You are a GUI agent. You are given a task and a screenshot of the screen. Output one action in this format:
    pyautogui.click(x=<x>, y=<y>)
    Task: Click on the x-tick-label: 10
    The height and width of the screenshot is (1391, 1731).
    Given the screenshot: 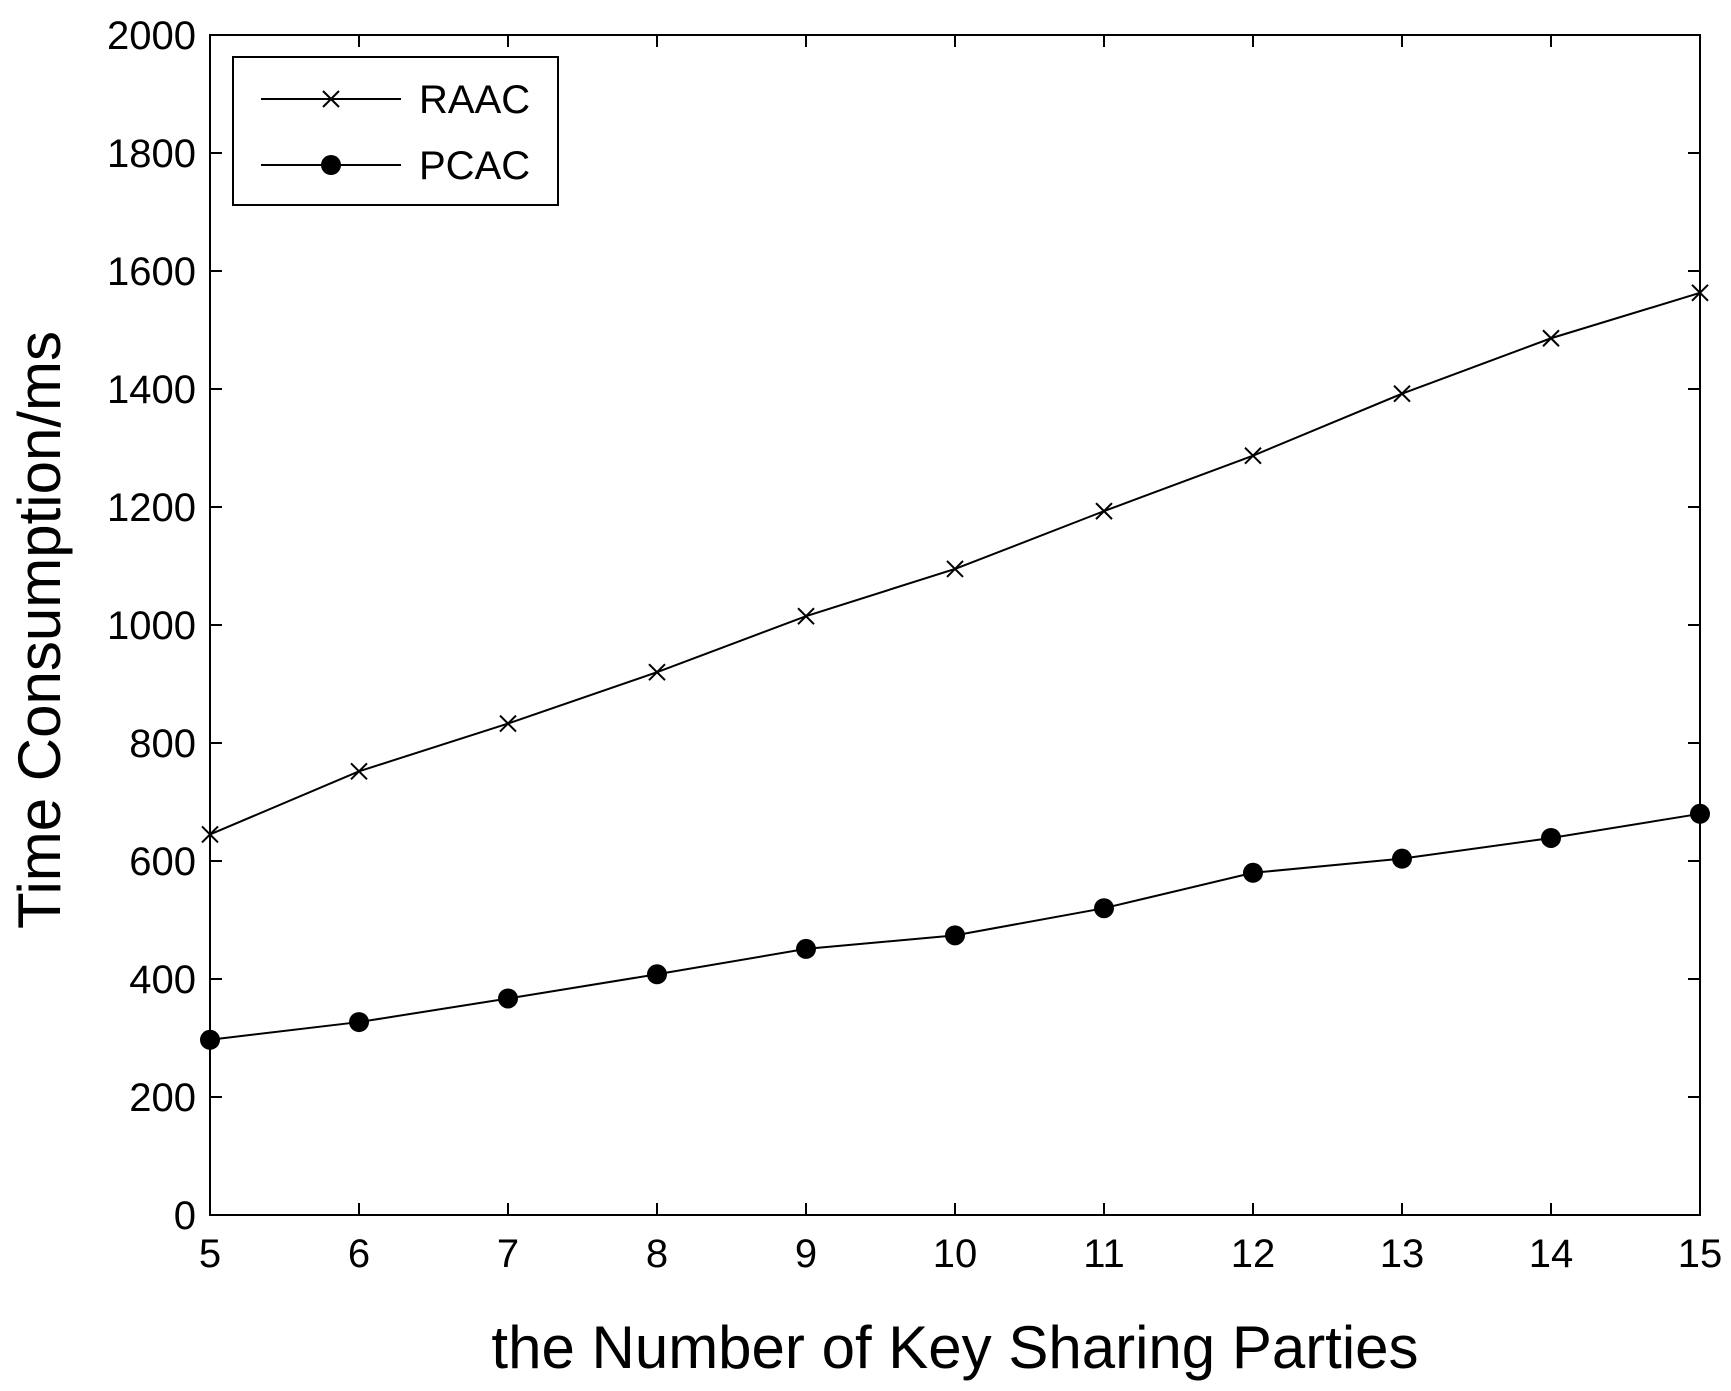 What is the action you would take?
    pyautogui.click(x=955, y=1254)
    